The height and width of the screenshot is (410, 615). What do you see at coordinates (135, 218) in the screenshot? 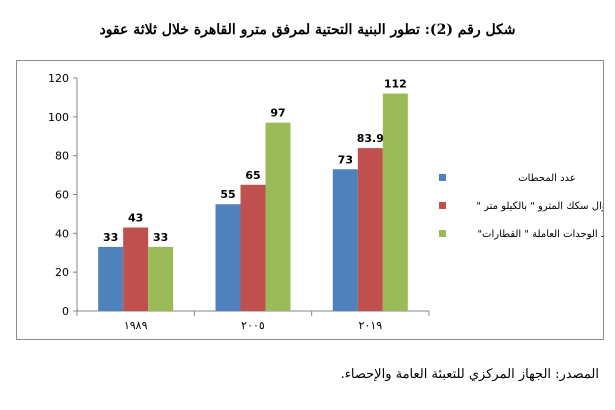
I see `data-label: 43` at bounding box center [135, 218].